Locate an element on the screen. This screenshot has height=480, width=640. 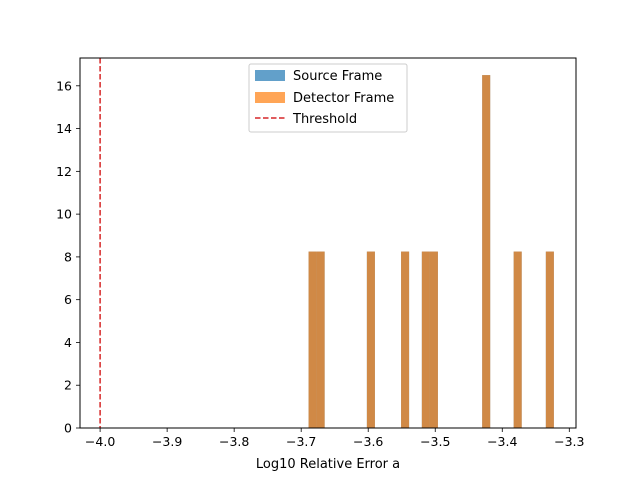
x-axis-label: Log10 Relative Error a is located at coordinates (328, 464).